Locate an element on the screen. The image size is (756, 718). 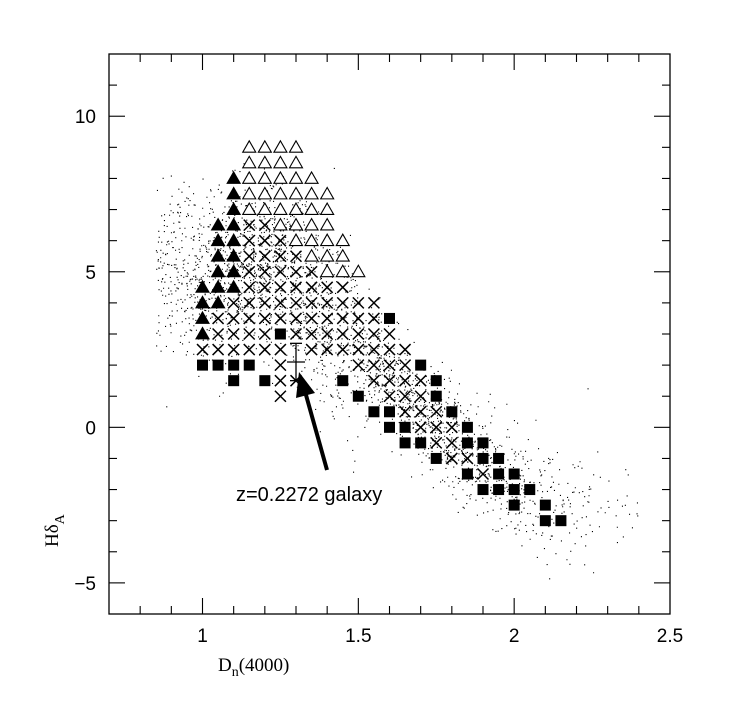
series-filled-square is located at coordinates (382, 419).